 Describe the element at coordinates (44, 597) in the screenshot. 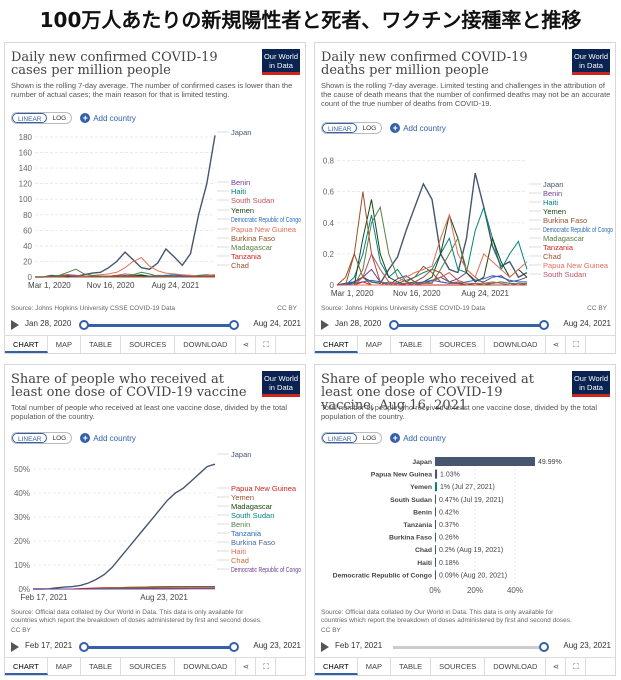

I see `x-tick-label: Feb 17, 2021` at that location.